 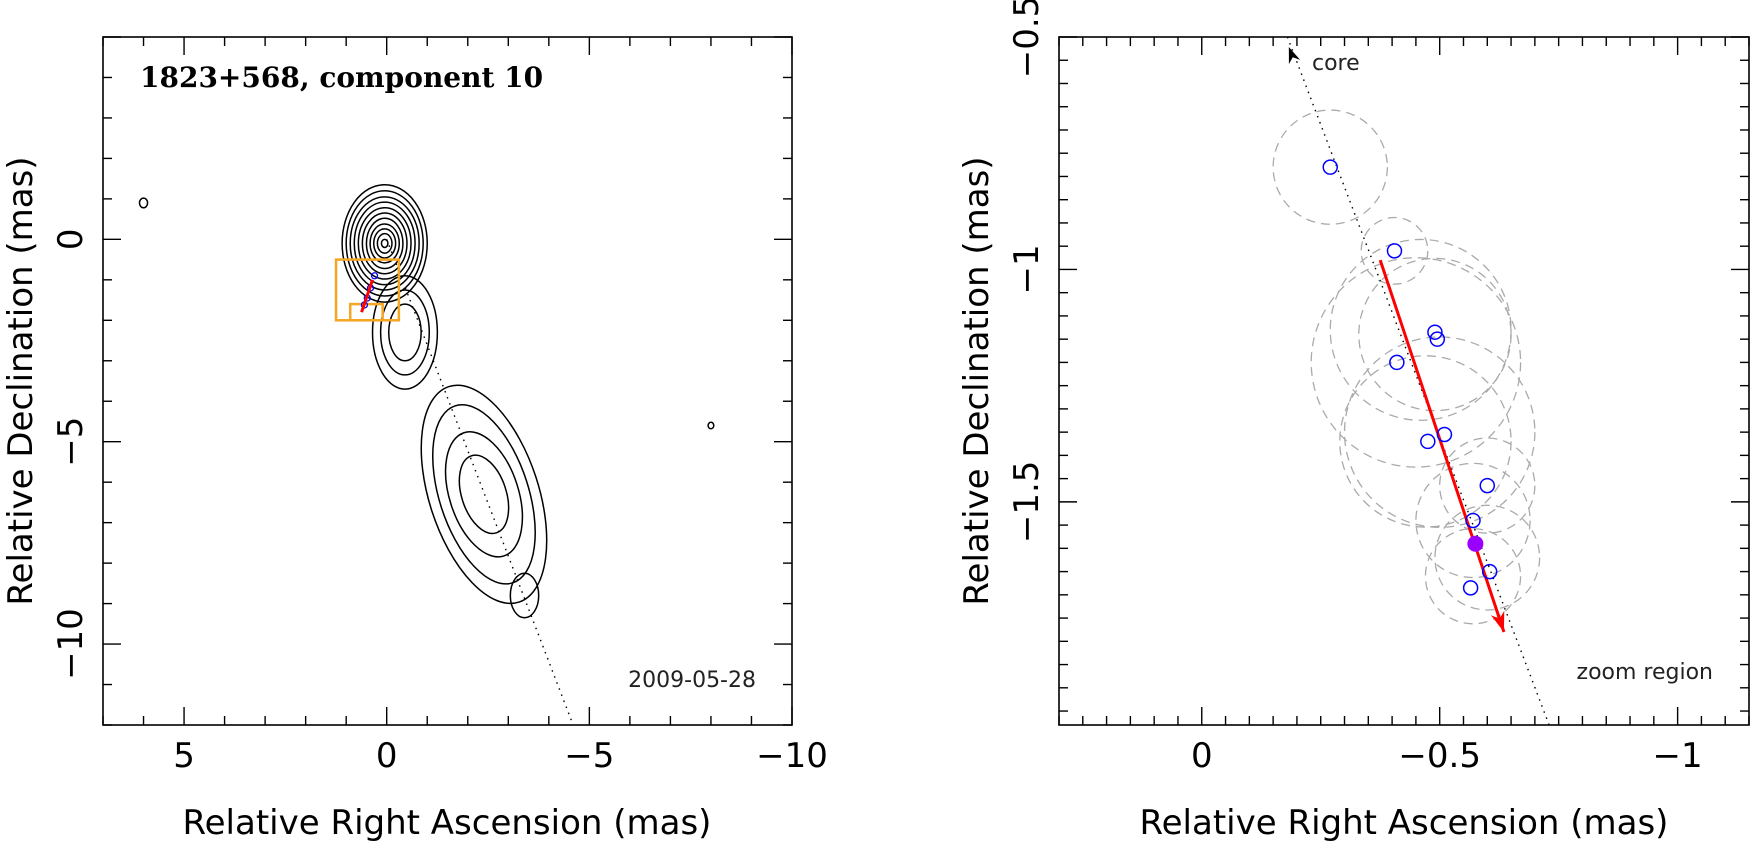 I want to click on left-y-tick-label: 0, so click(x=71, y=240).